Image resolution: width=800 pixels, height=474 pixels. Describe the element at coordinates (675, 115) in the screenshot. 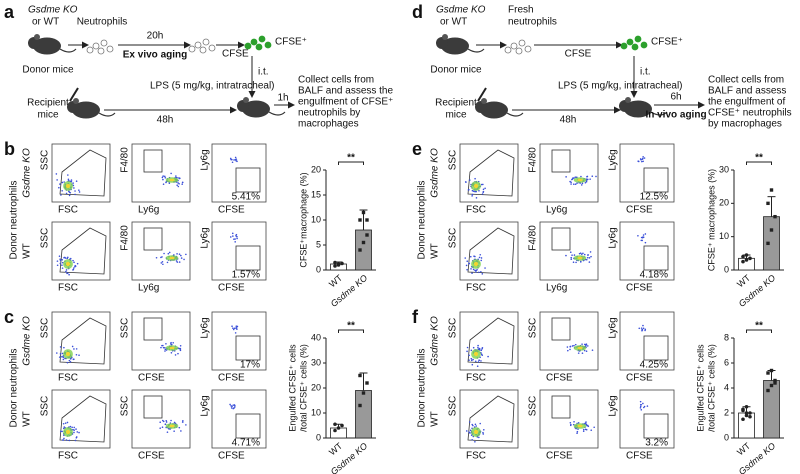

I see `aging-label: In vivo aging` at that location.